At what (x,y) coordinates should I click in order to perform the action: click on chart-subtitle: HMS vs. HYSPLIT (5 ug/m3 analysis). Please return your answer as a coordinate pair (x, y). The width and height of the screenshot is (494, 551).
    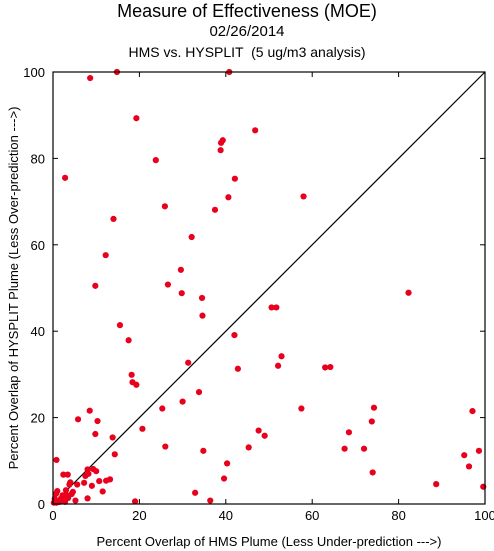
    Looking at the image, I should click on (247, 52).